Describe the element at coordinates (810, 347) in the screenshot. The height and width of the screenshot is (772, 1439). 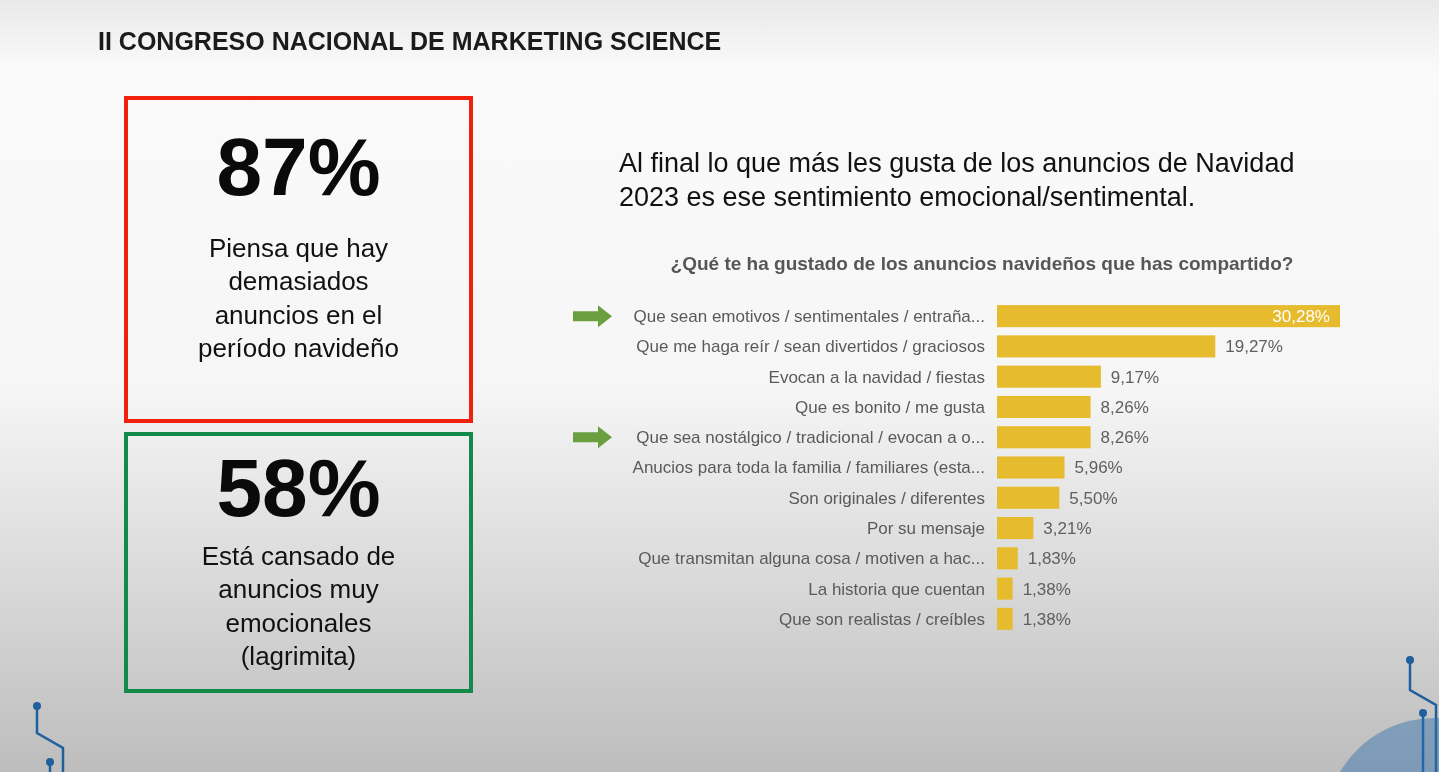
I see `y-tick-label: Que me haga reír / sean divertidos / graciosos` at that location.